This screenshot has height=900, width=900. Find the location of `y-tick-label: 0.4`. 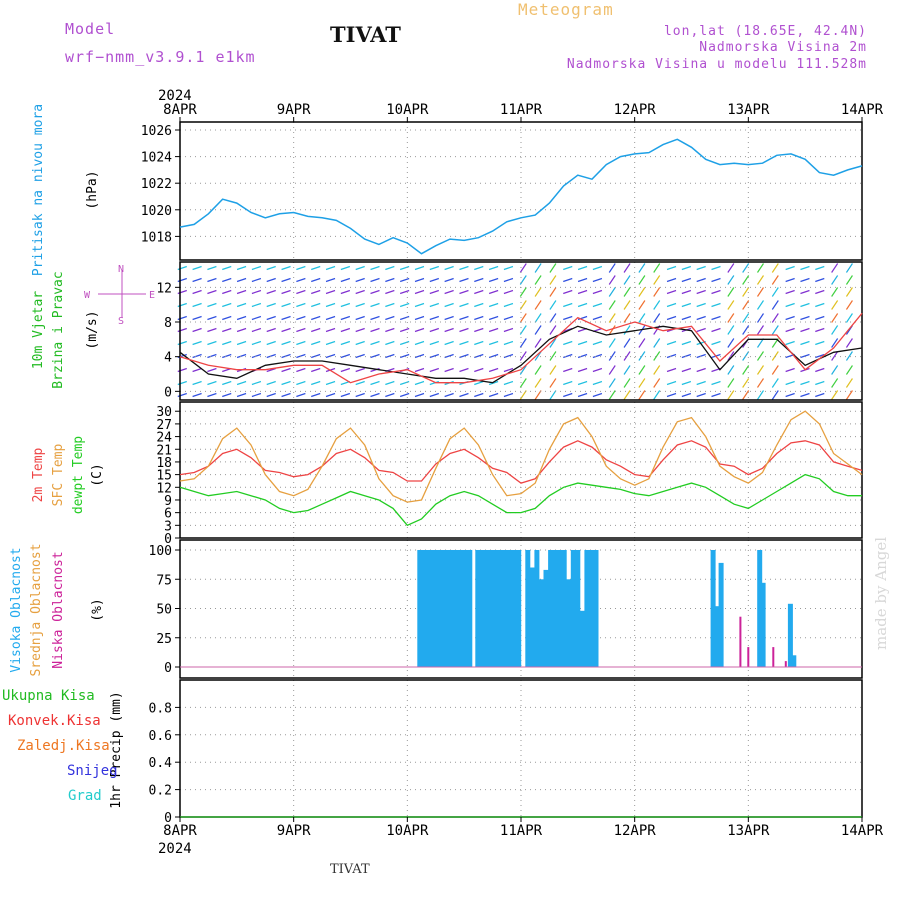

y-tick-label: 0.4 is located at coordinates (161, 763).